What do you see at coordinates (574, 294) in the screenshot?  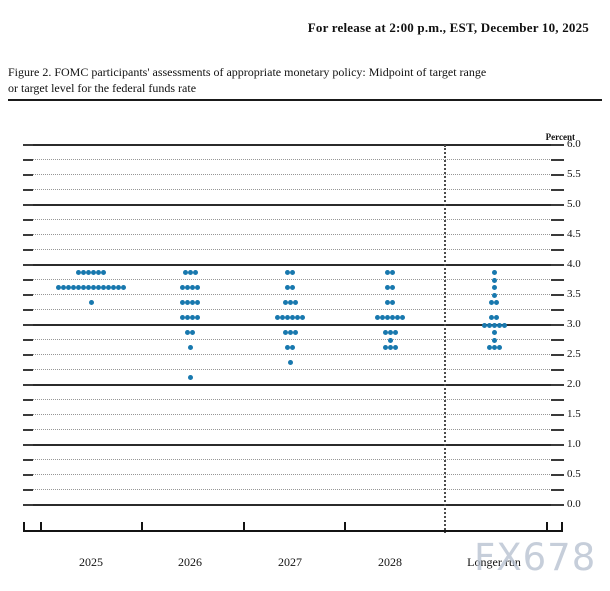 I see `y-tick-label: 3.5` at bounding box center [574, 294].